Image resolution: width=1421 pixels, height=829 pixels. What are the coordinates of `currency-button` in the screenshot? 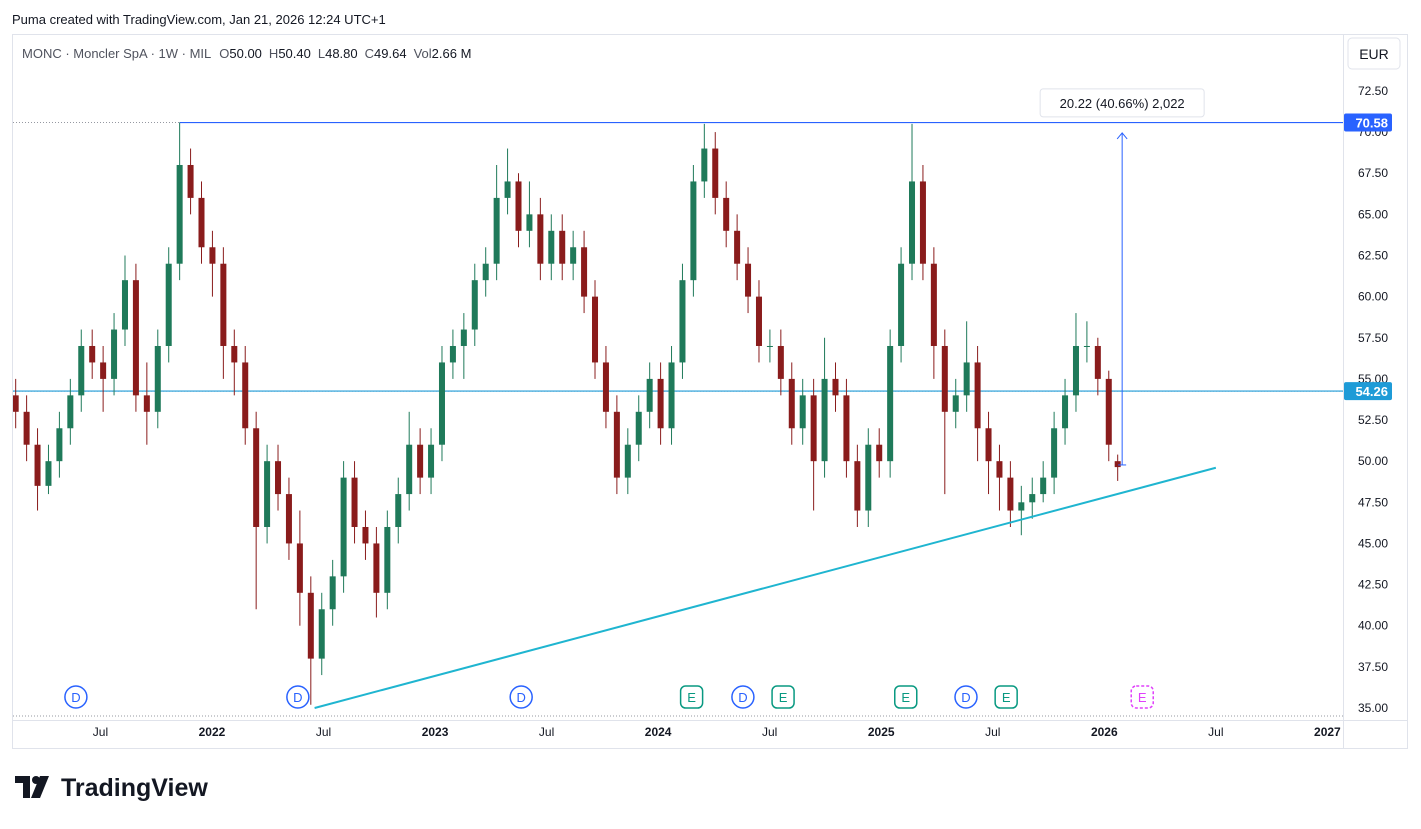 It's located at (1374, 53).